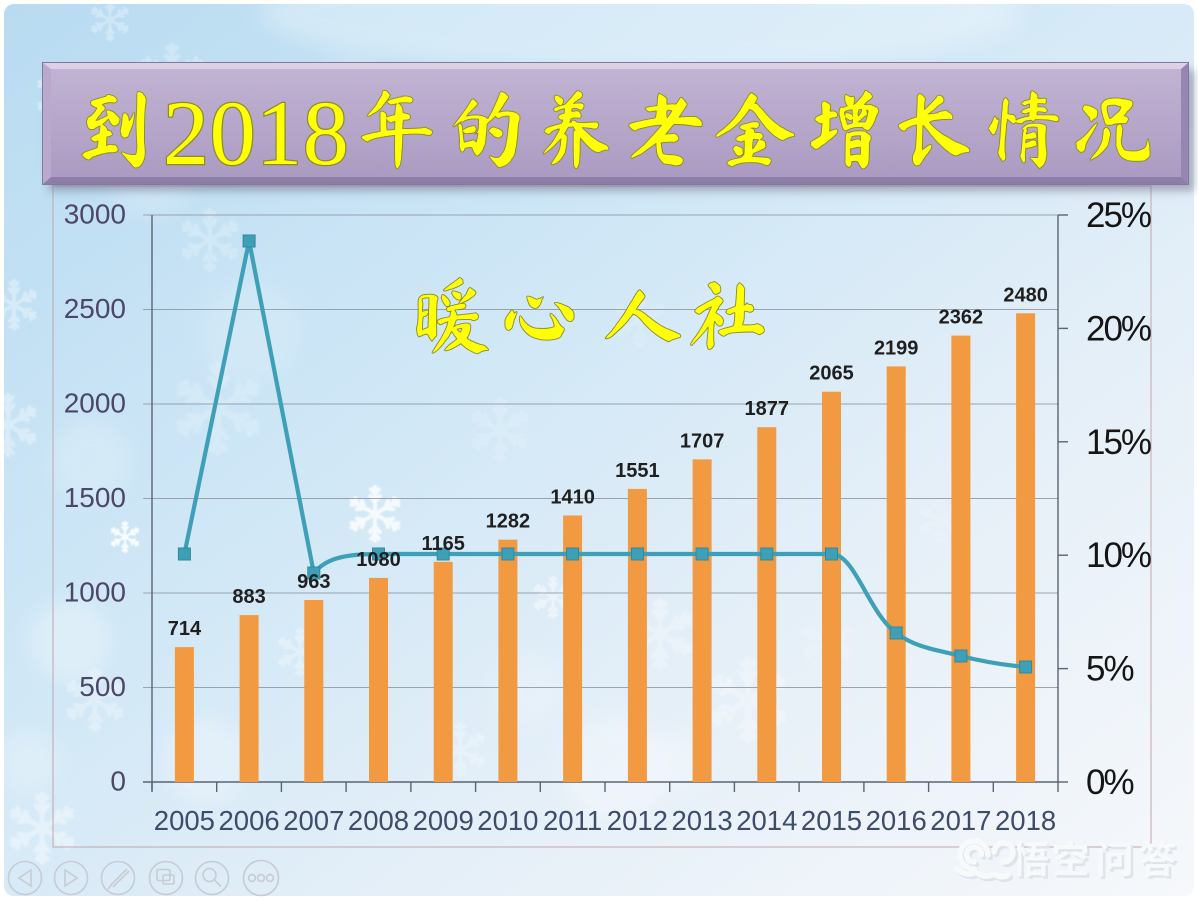  Describe the element at coordinates (572, 498) in the screenshot. I see `svg-text: 1410` at that location.